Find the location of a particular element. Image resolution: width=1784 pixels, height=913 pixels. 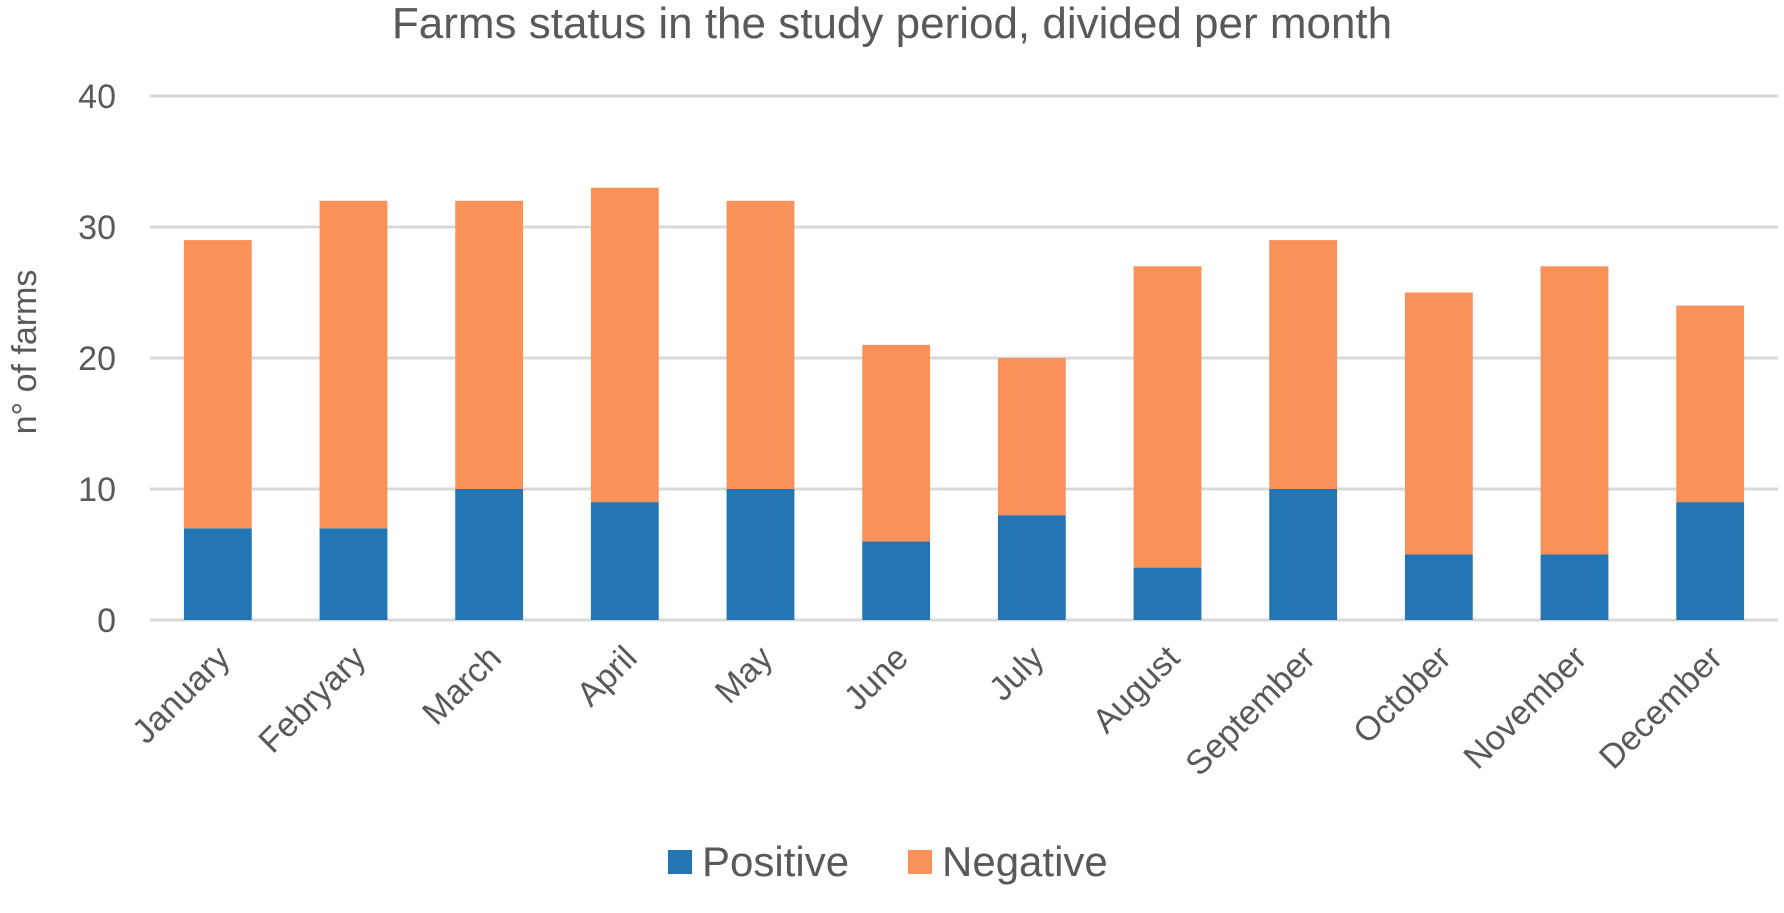

x-tick-label: December is located at coordinates (1661, 708).